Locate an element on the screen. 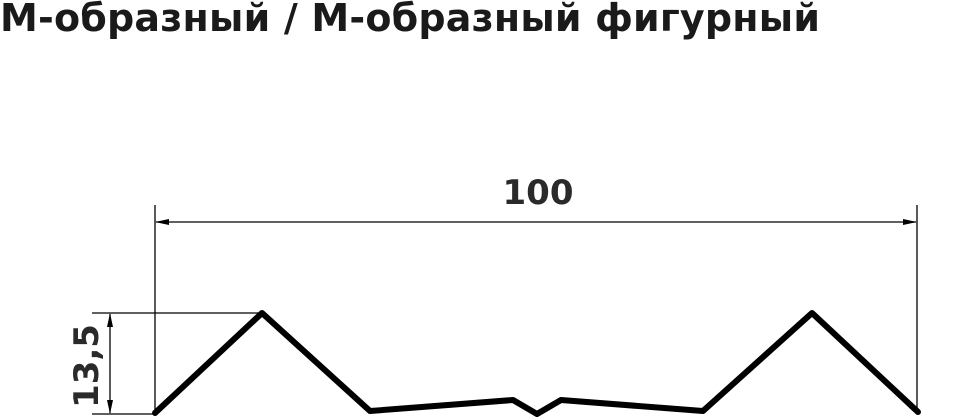  height-label: 13,5 is located at coordinates (87, 366).